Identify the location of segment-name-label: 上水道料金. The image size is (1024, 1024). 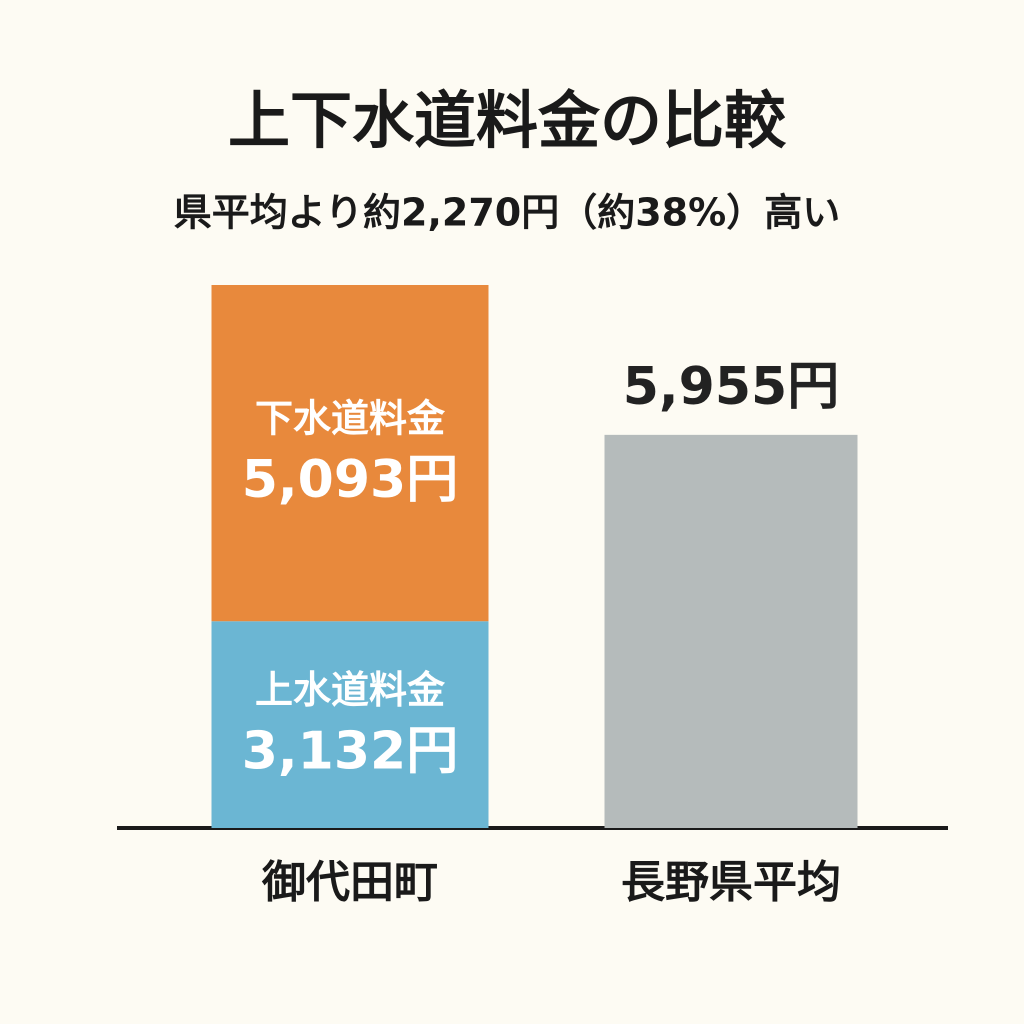
(350, 690).